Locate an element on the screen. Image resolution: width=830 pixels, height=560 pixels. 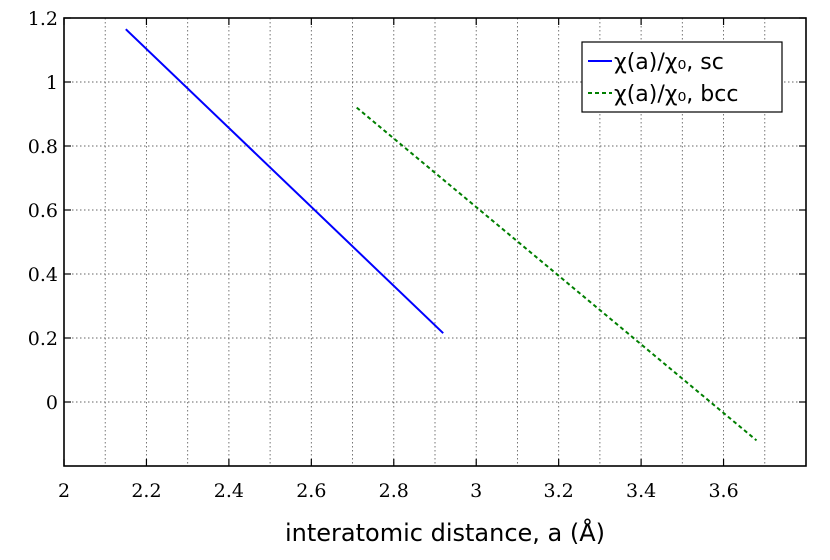
x-tick-label: 2.6 is located at coordinates (311, 491).